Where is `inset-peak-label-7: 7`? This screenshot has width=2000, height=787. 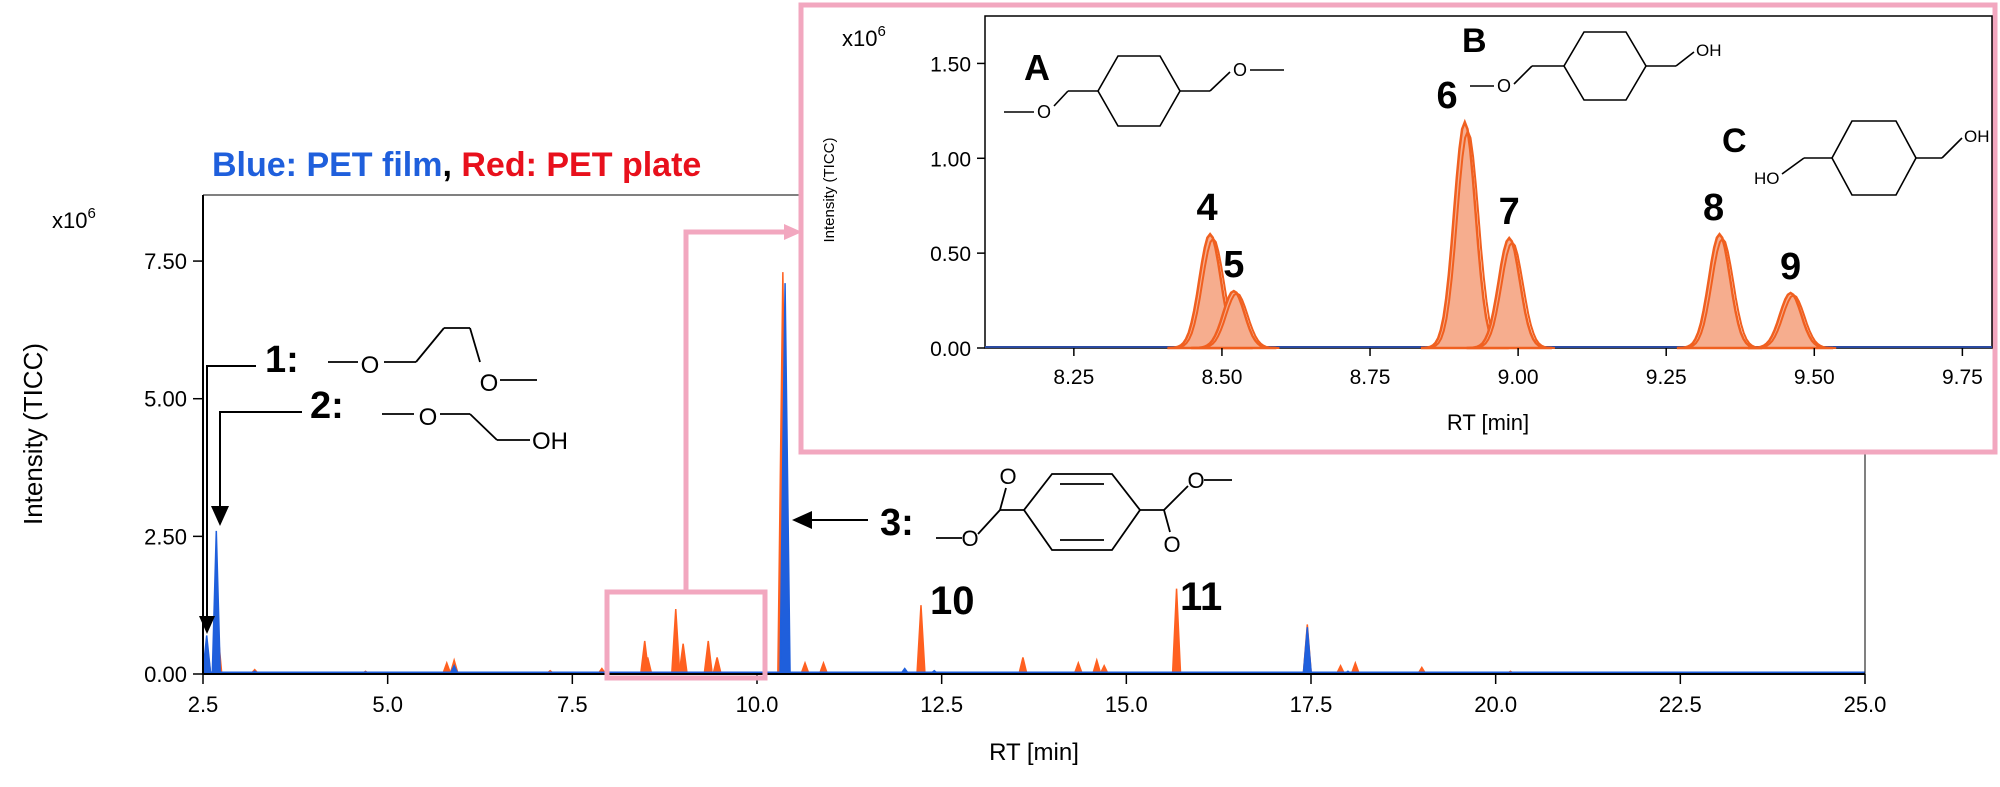
inset-peak-label-7: 7 is located at coordinates (1509, 212).